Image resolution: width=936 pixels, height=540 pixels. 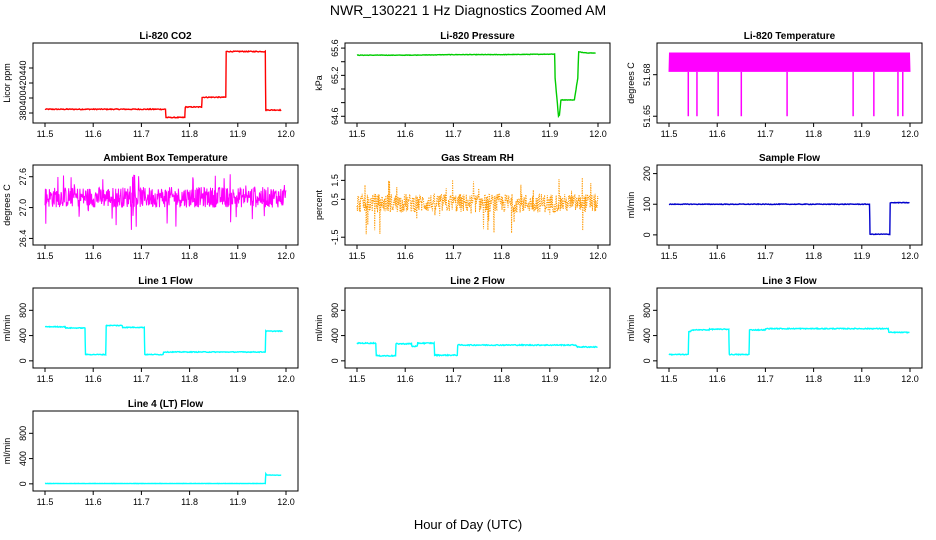 What do you see at coordinates (7, 83) in the screenshot?
I see `y-axis-label: Licor ppm` at bounding box center [7, 83].